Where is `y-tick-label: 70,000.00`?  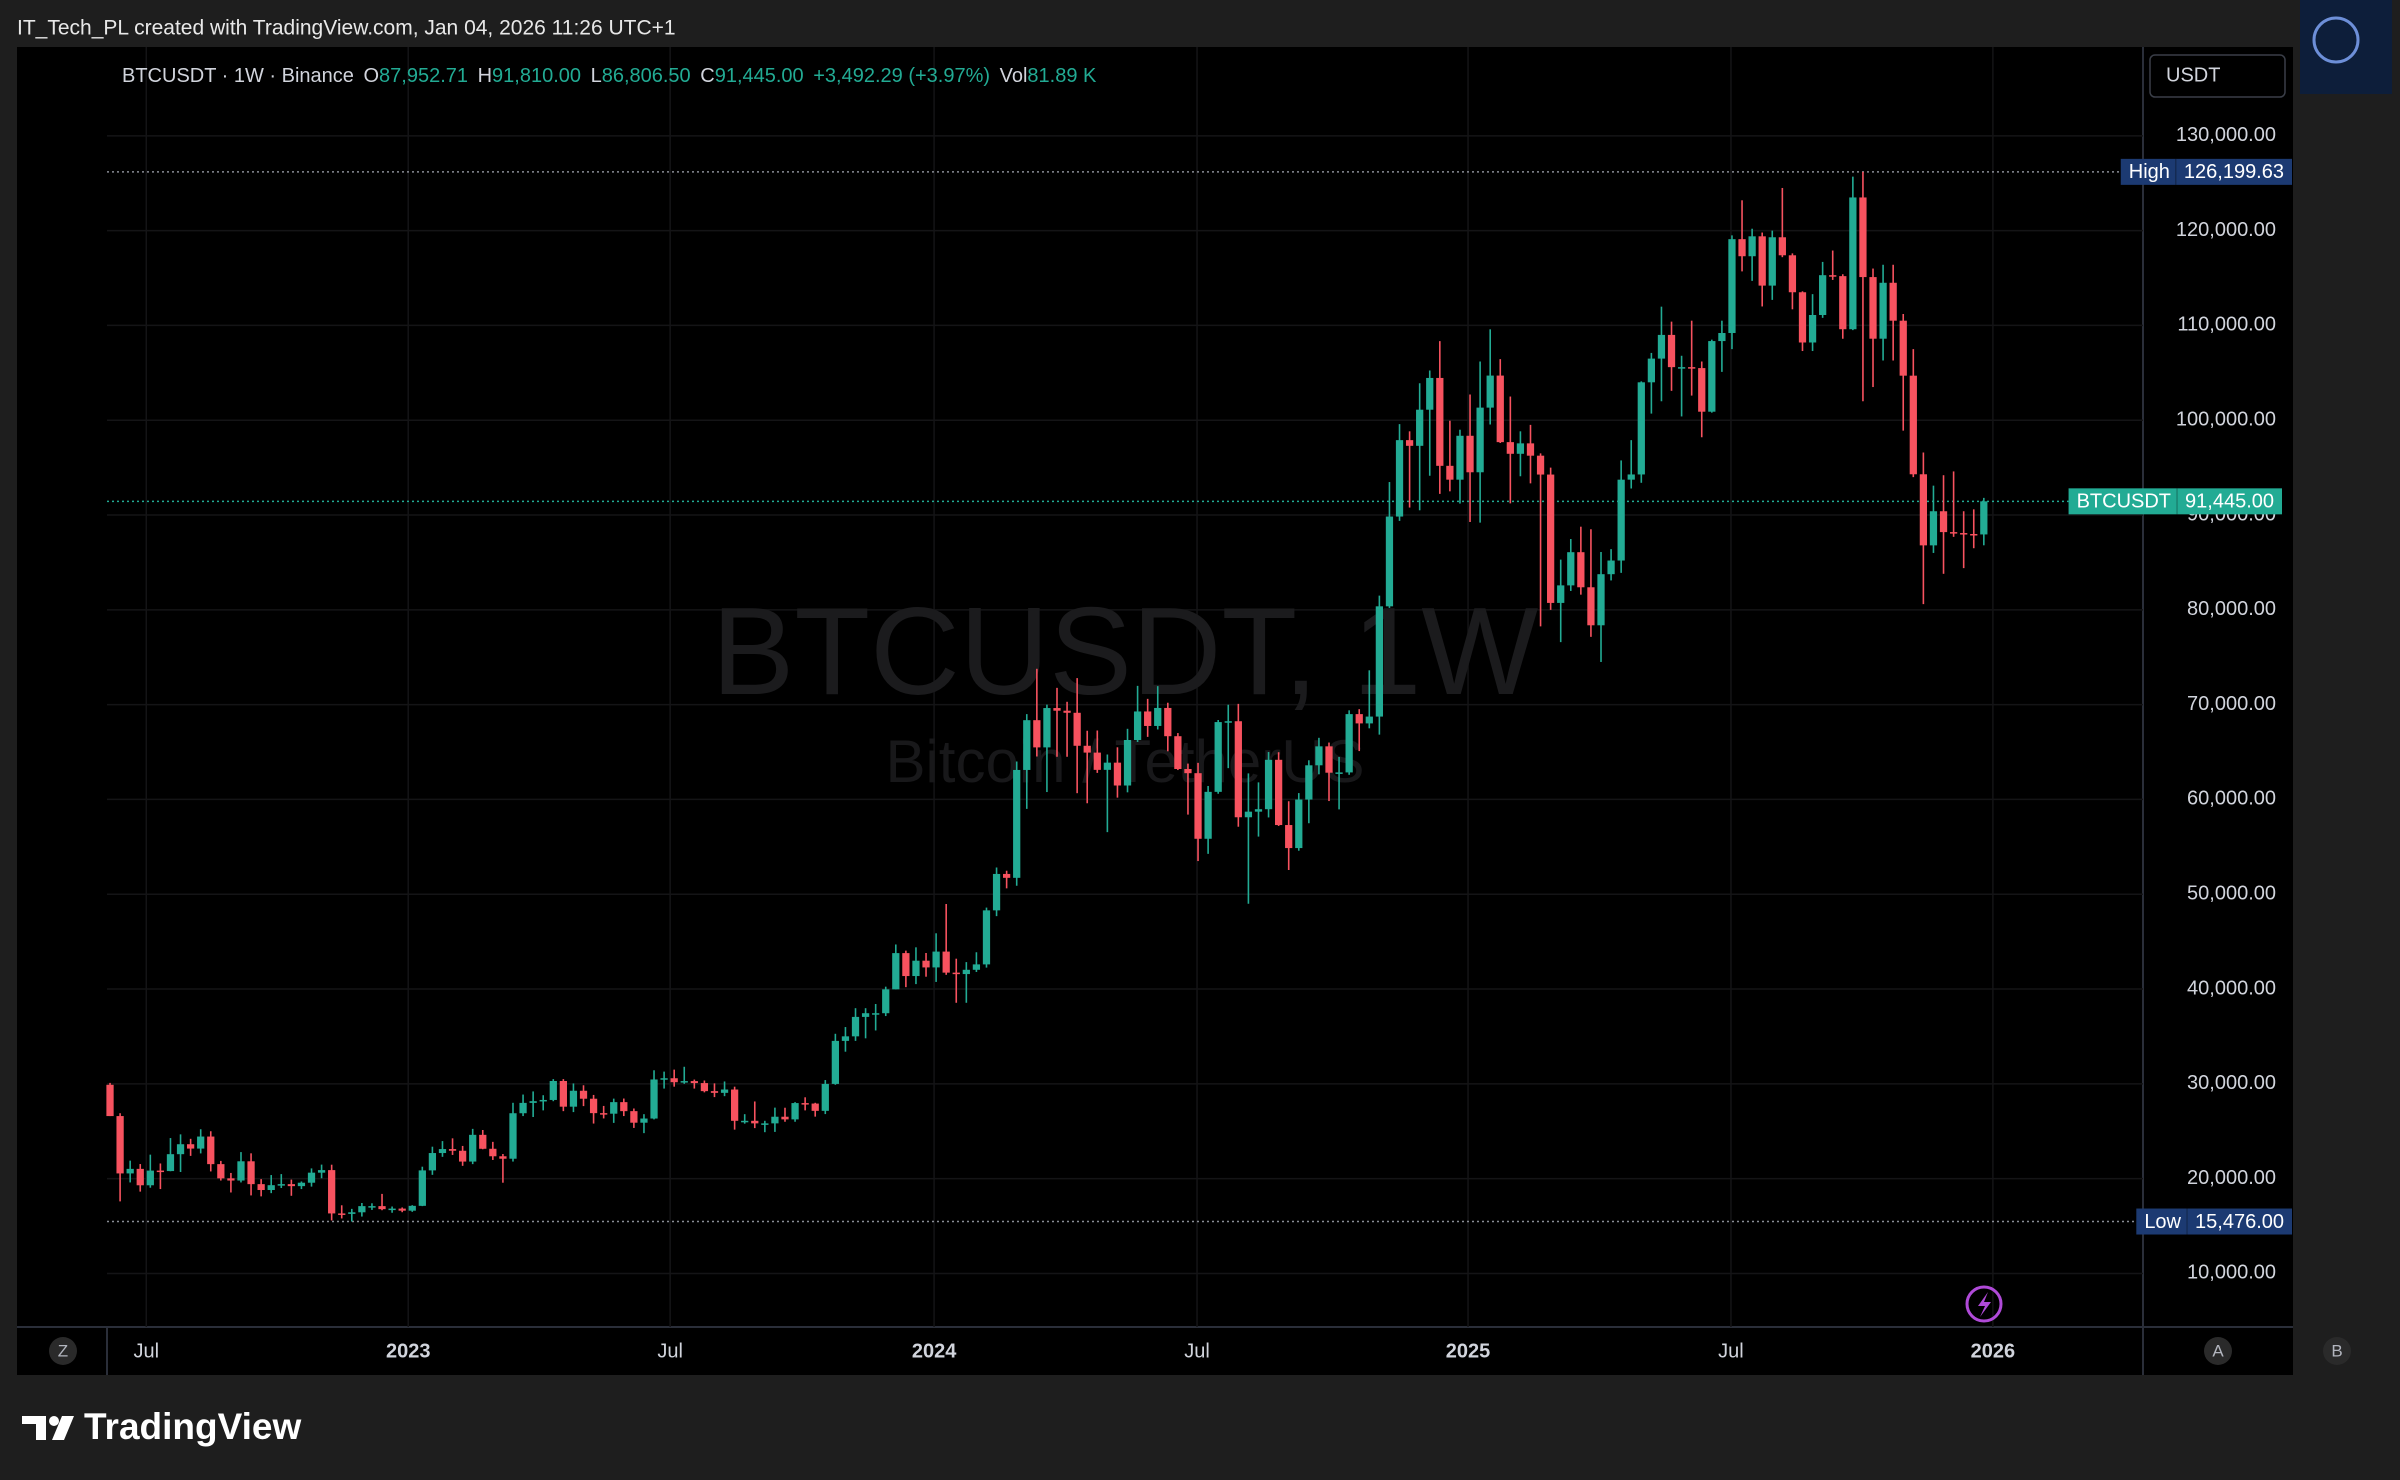 y-tick-label: 70,000.00 is located at coordinates (2231, 704).